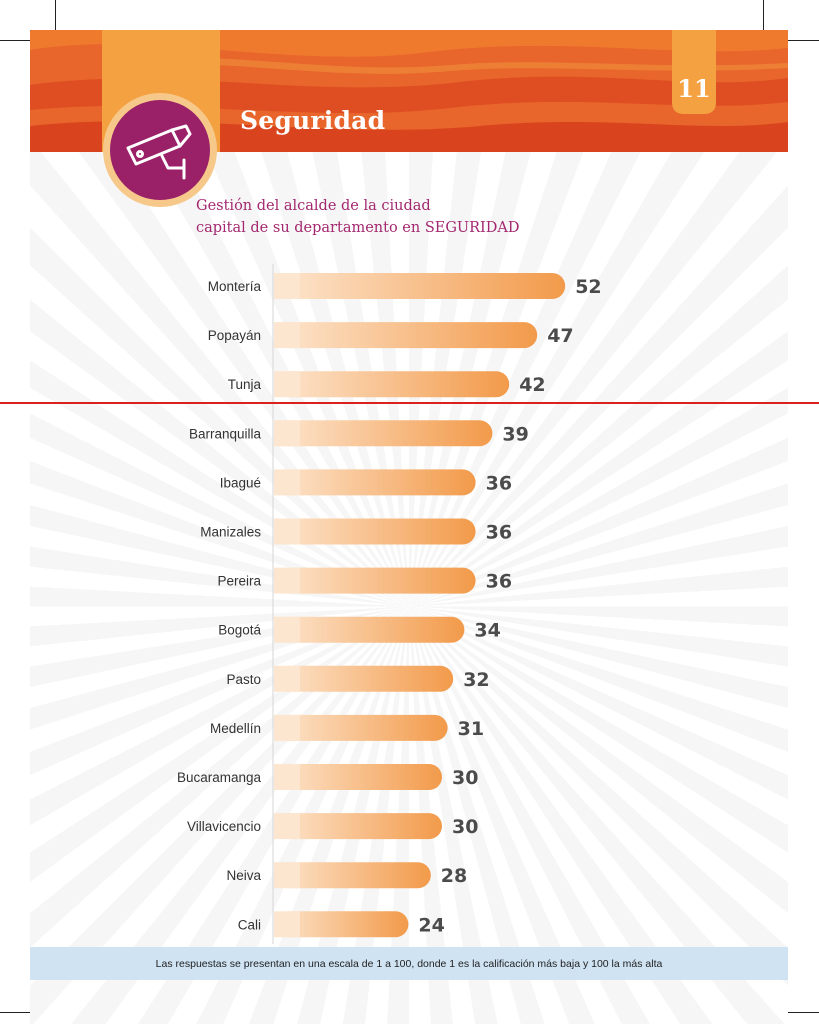 The height and width of the screenshot is (1024, 819). I want to click on value-label: 39, so click(515, 434).